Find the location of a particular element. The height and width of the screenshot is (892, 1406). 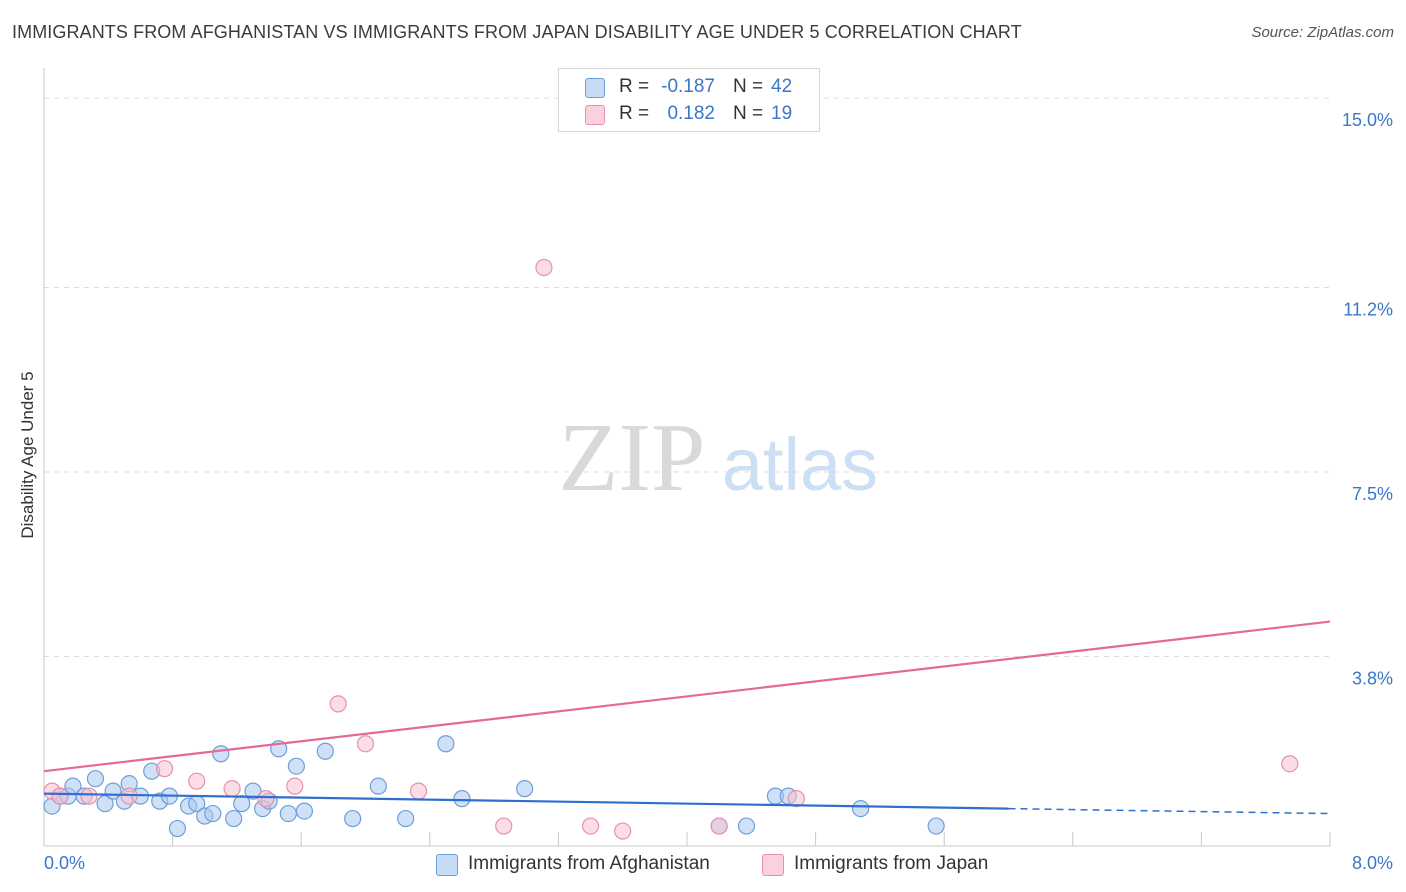

x-tick-label: 0.0% is located at coordinates (64, 863).